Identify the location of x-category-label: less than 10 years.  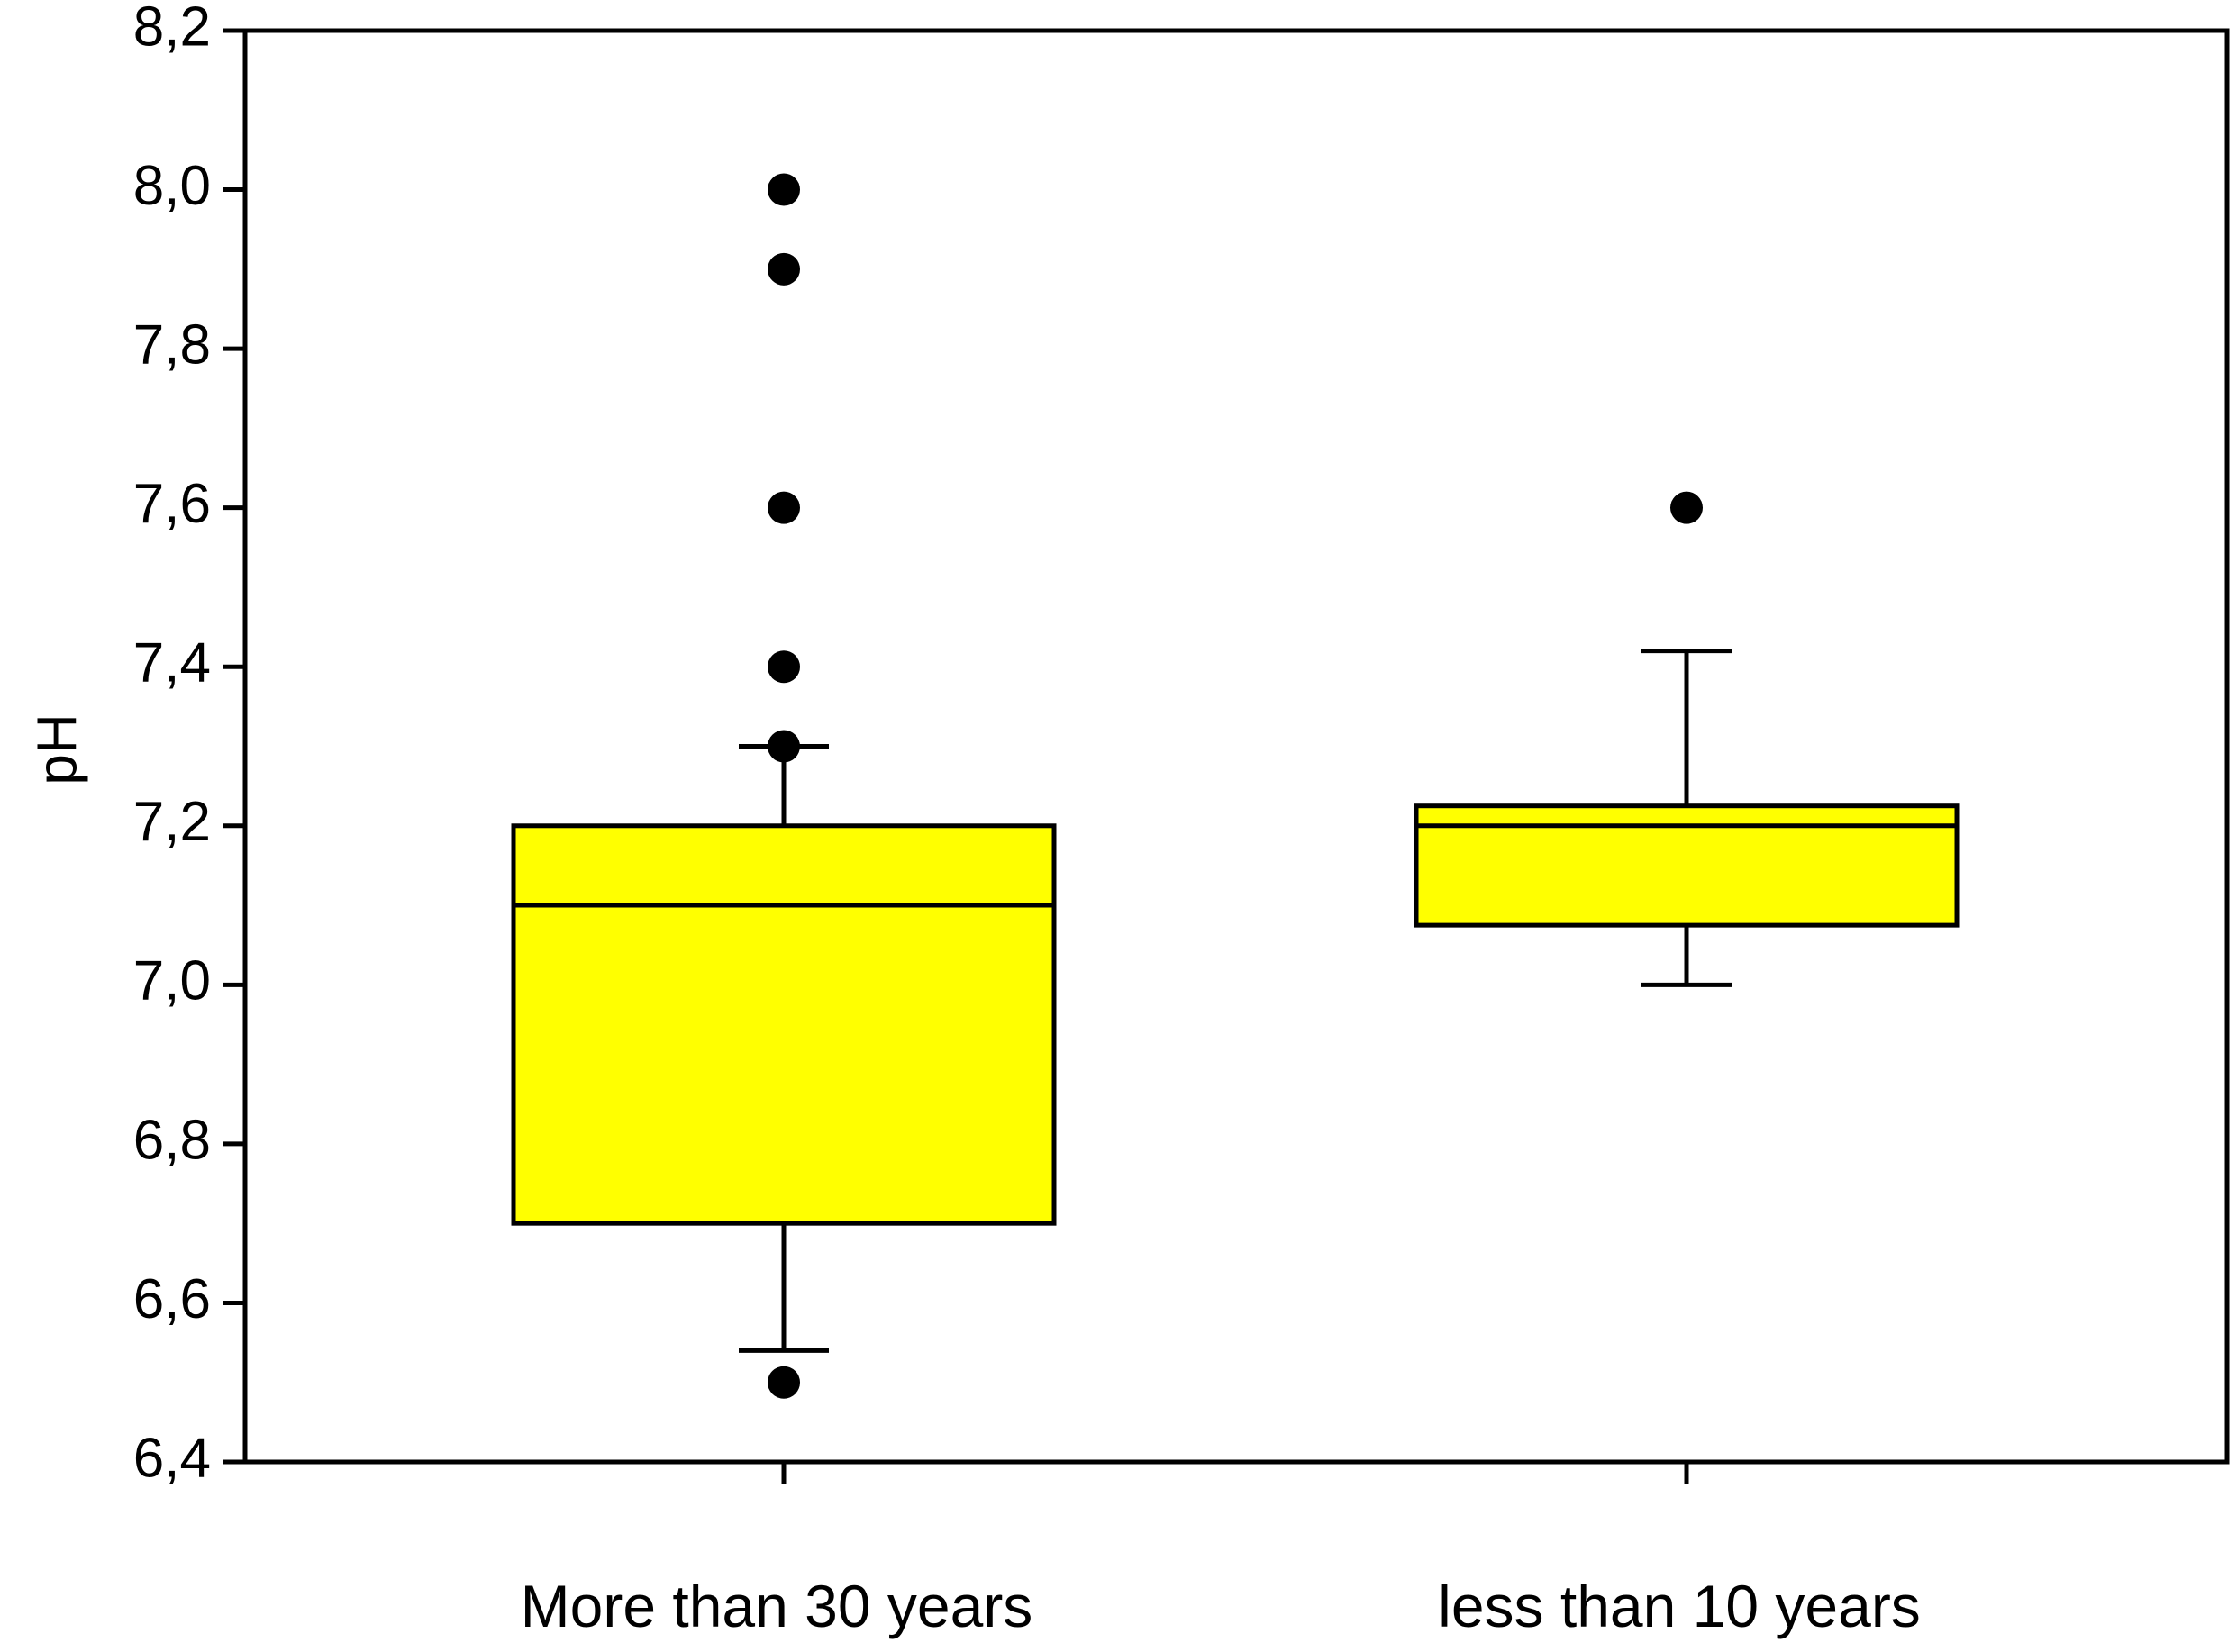
(1679, 1606).